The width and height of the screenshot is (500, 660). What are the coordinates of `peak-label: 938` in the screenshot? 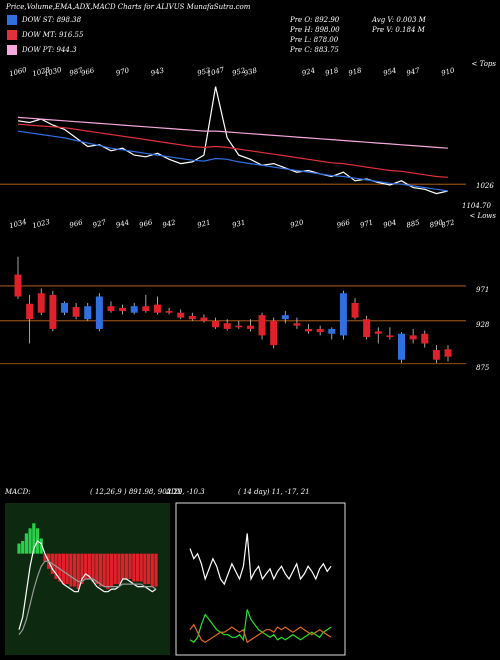 It's located at (251, 71).